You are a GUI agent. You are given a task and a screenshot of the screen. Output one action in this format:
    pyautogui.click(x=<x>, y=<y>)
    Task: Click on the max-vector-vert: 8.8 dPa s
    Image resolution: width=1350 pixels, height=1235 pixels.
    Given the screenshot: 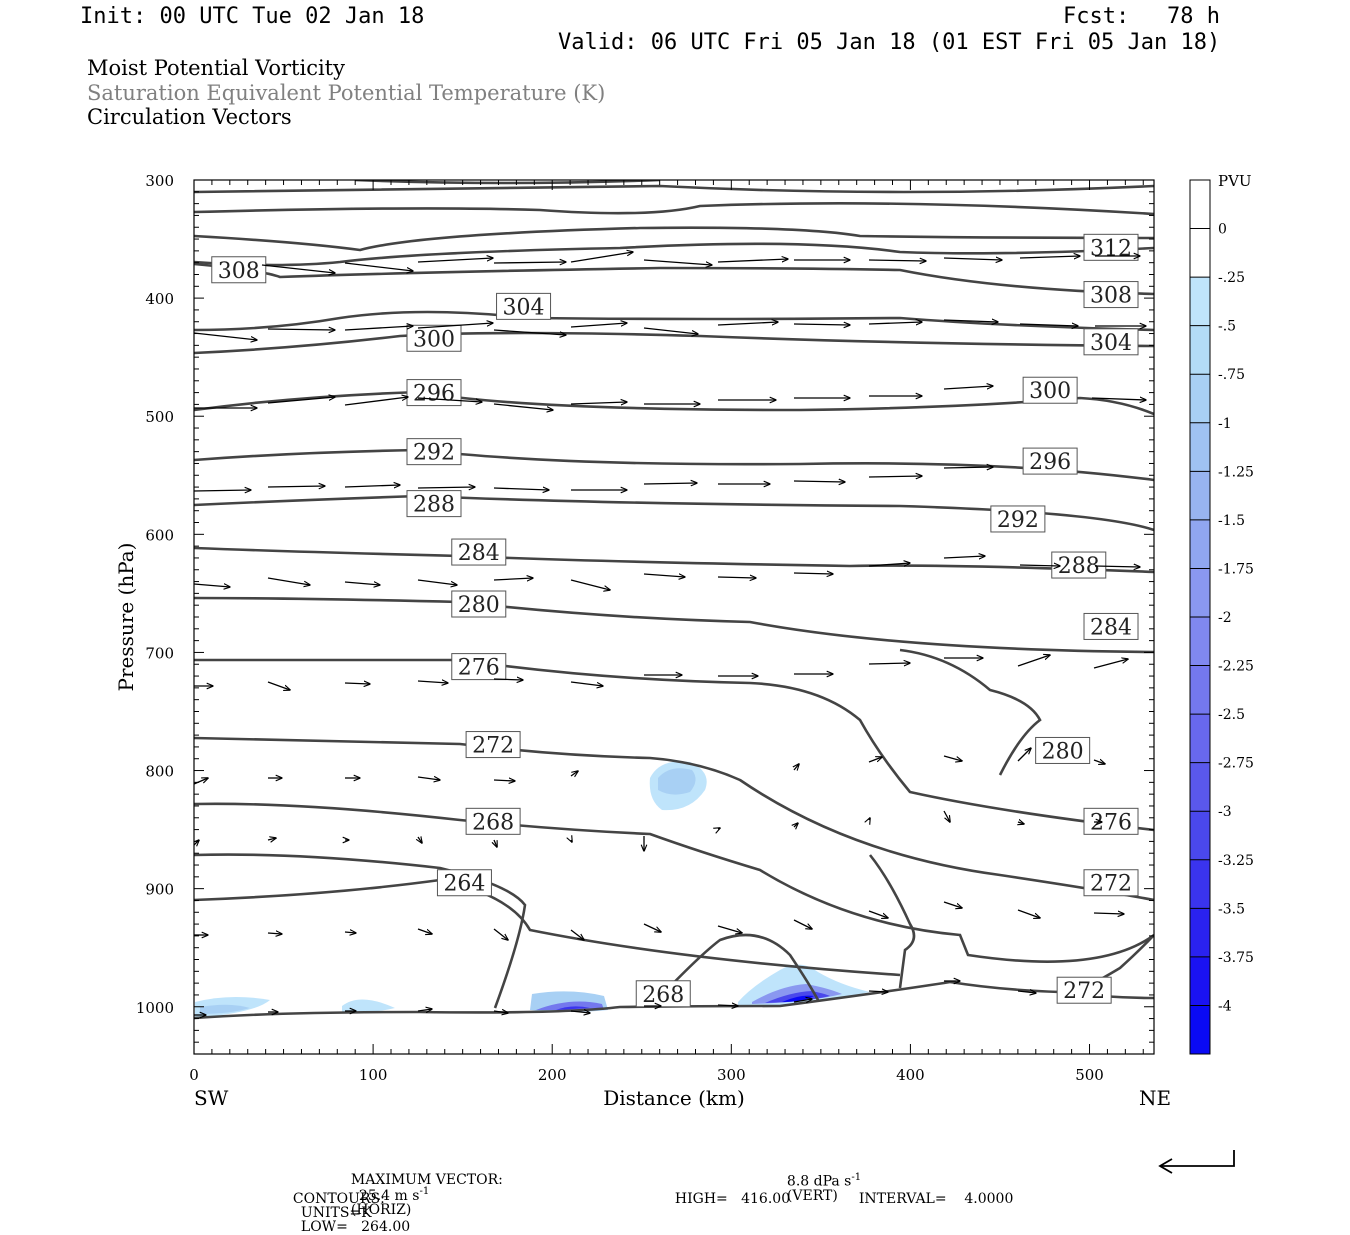 What is the action you would take?
    pyautogui.click(x=819, y=1181)
    